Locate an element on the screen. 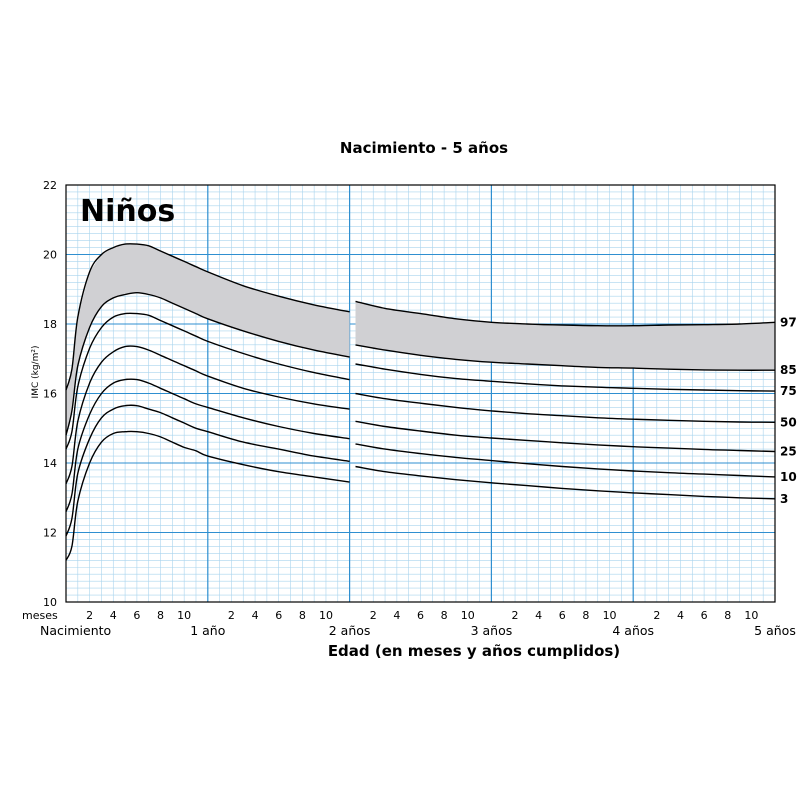  x-year-label: 1 año is located at coordinates (207, 630).